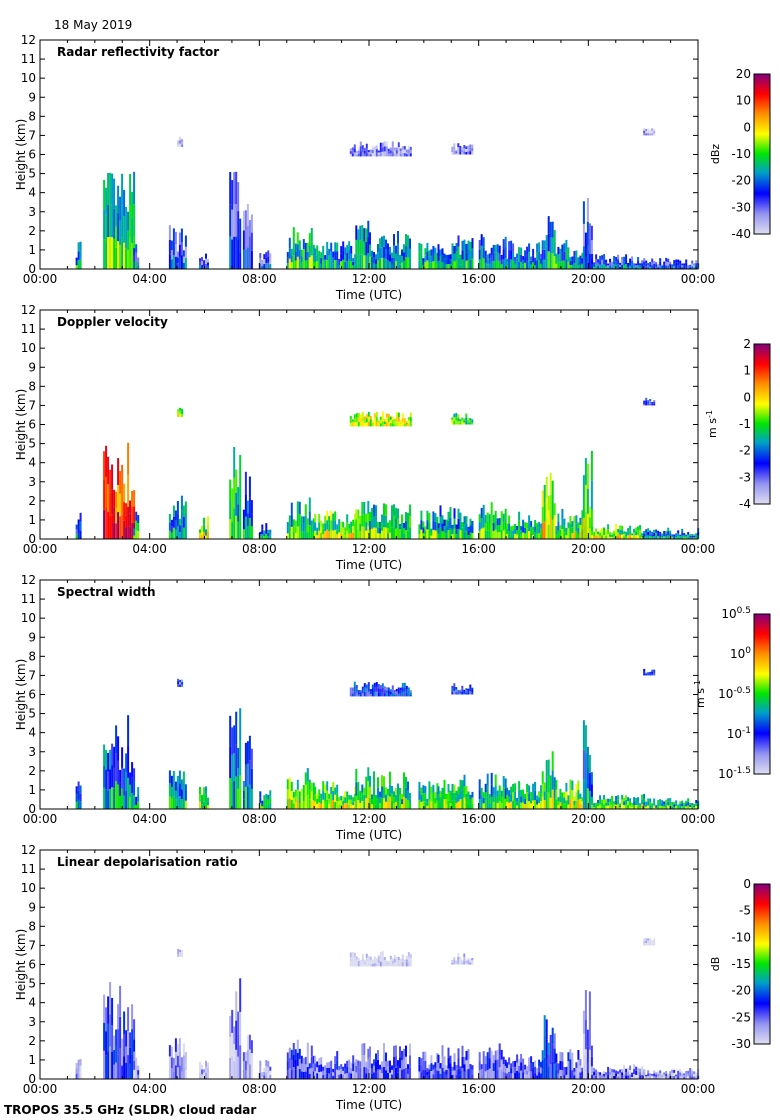 This screenshot has height=1120, width=780. I want to click on y-axis-label: Height (km), so click(21, 424).